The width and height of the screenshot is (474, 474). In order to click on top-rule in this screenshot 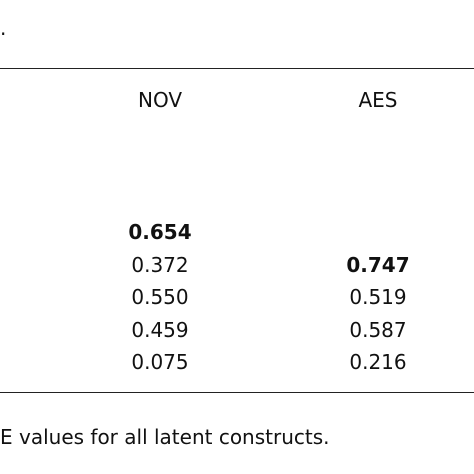, I will do `click(237, 68)`.